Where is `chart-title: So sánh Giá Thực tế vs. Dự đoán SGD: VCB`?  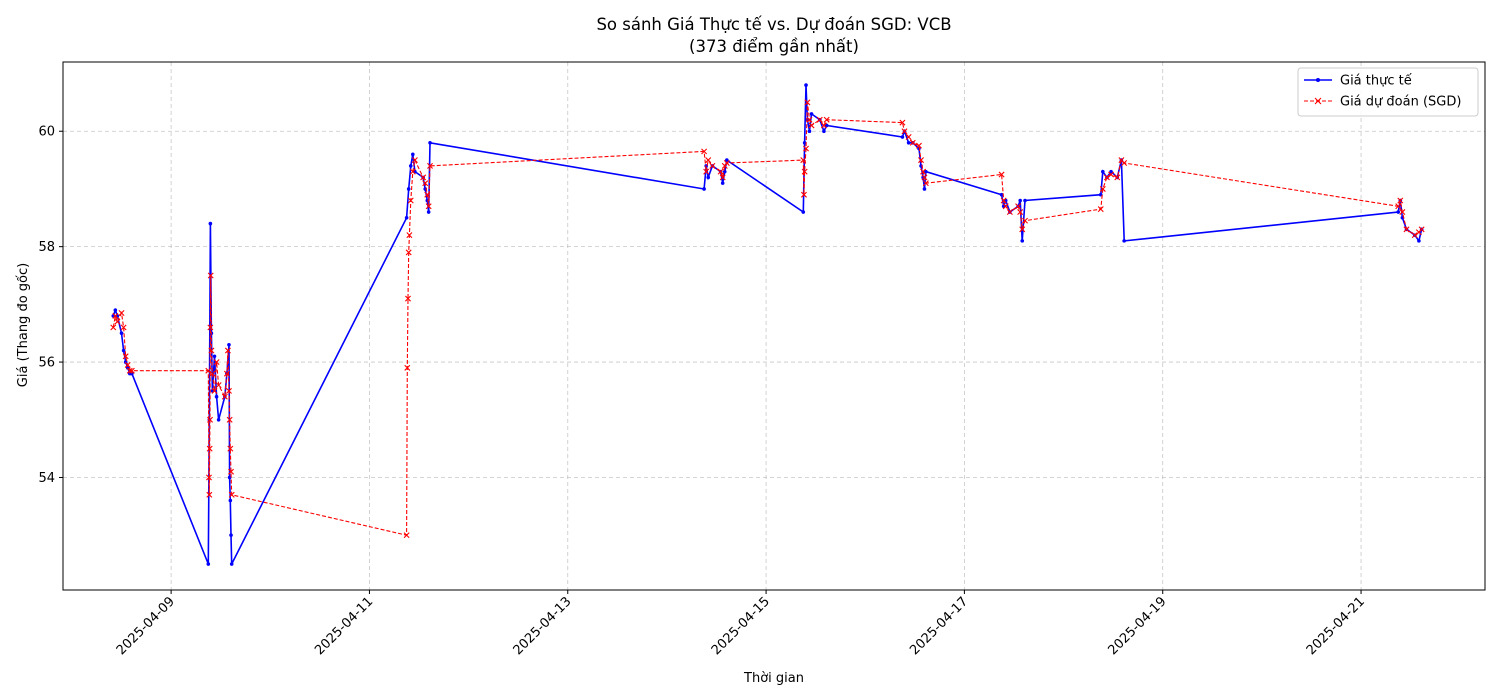 chart-title: So sánh Giá Thực tế vs. Dự đoán SGD: VCB is located at coordinates (773, 24).